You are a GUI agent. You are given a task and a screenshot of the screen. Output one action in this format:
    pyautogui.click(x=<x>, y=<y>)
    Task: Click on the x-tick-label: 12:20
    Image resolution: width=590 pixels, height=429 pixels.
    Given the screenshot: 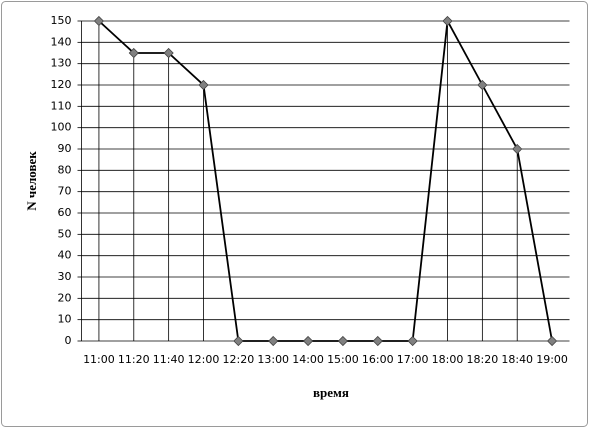 What is the action you would take?
    pyautogui.click(x=239, y=359)
    